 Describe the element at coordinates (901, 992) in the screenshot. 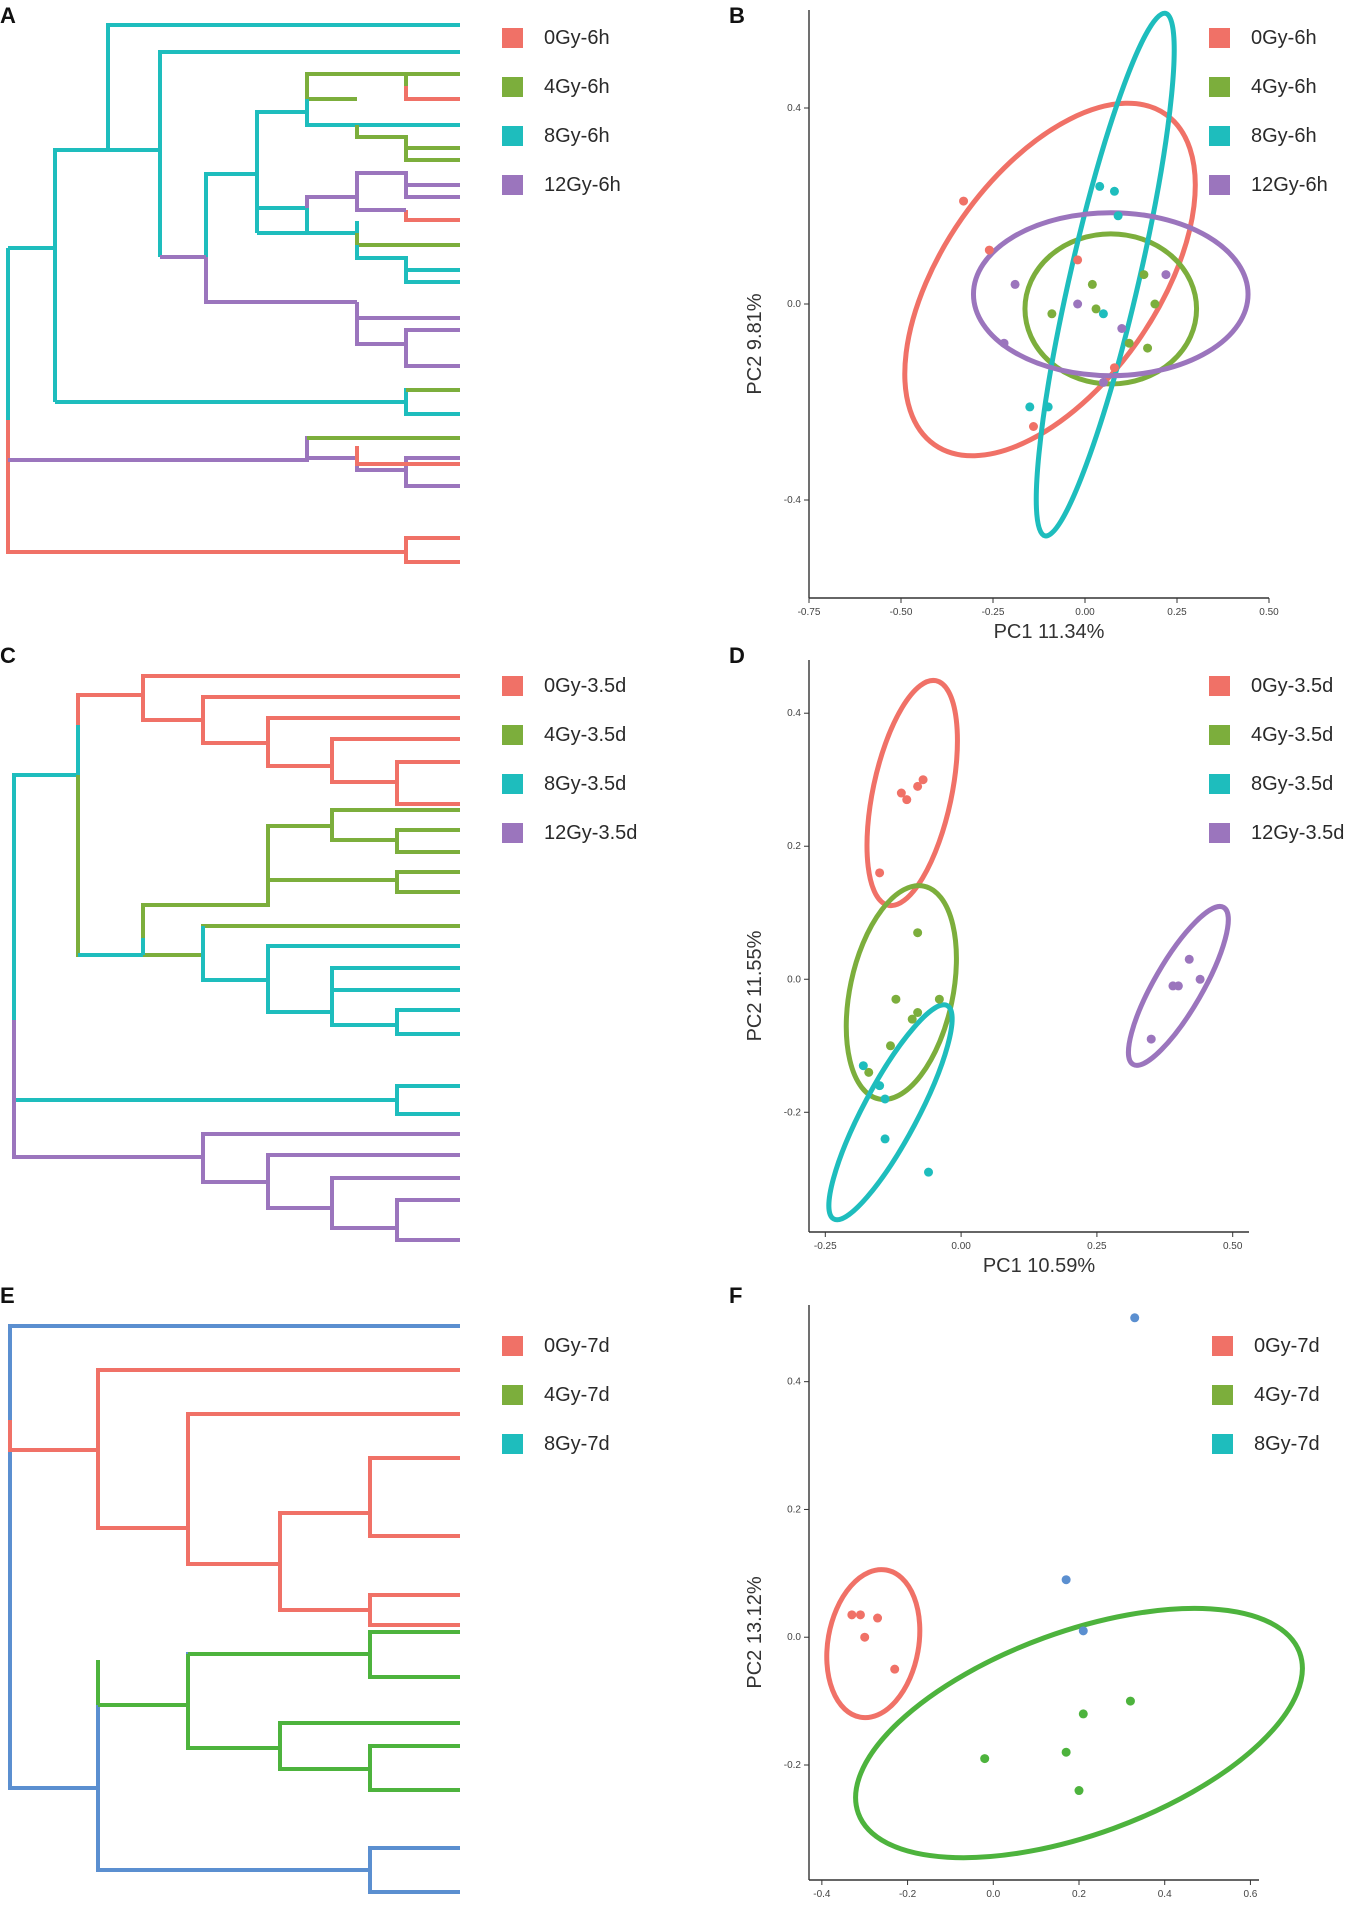

I see `confidence-ellipse-4Gy-3.5d` at that location.